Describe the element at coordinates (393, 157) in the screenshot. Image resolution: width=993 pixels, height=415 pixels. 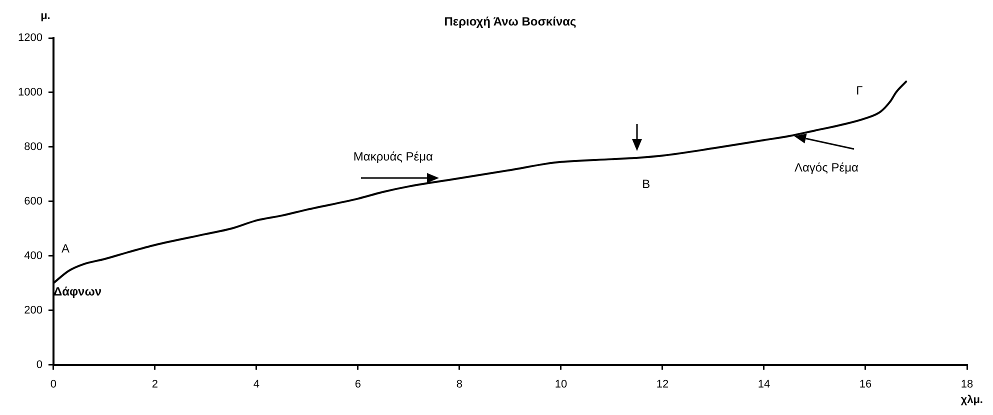
I see `annotation: Μακρυάς Ρέμα` at that location.